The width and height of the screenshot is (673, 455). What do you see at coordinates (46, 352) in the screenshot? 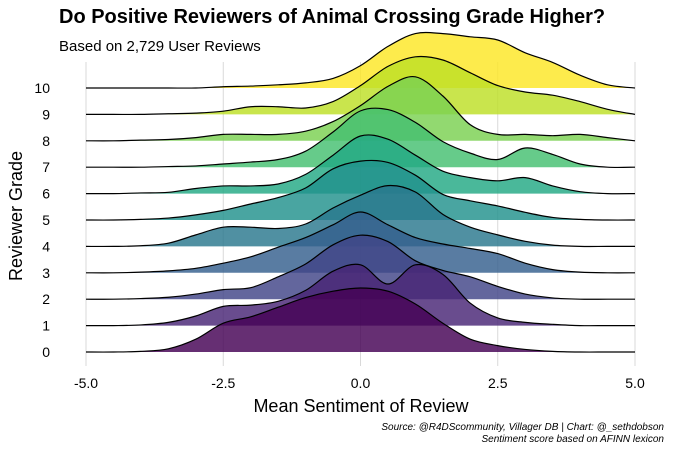
I see `y-tick-label-0: 0` at bounding box center [46, 352].